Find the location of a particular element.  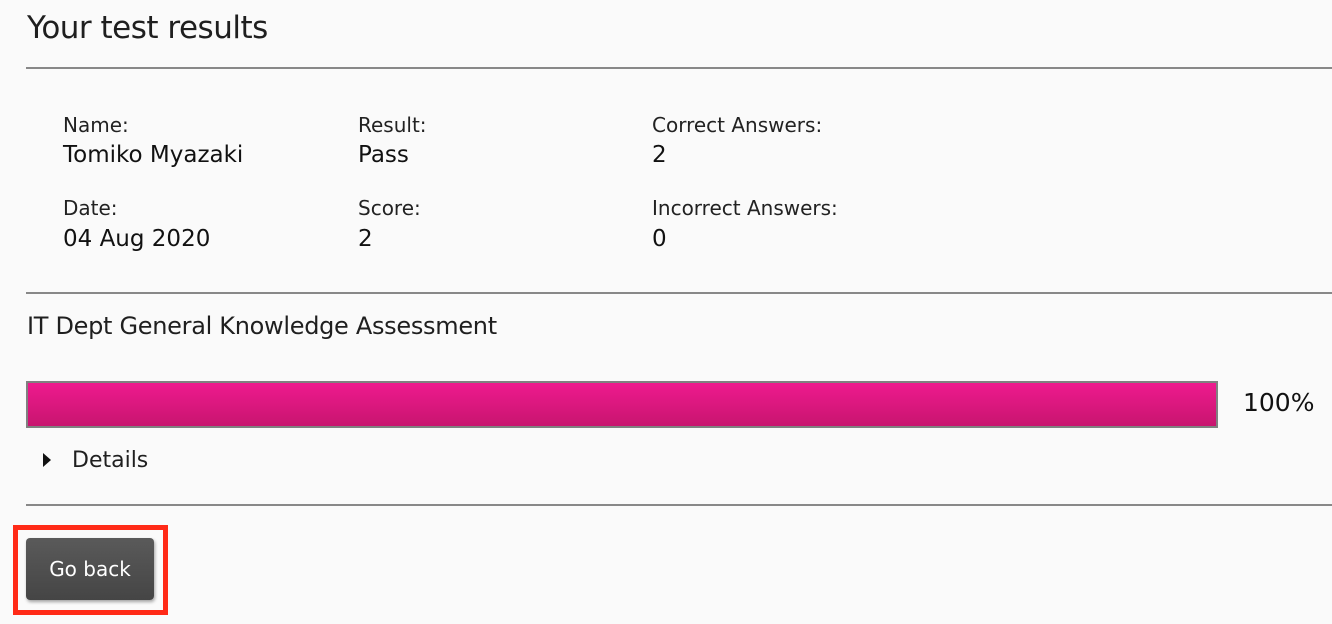

name-label: Name: is located at coordinates (96, 125).